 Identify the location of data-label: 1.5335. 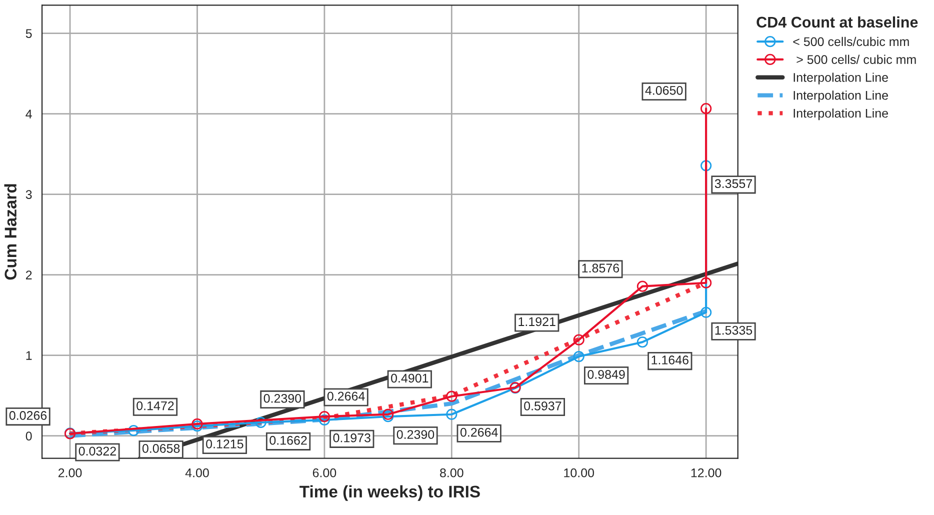
(733, 330).